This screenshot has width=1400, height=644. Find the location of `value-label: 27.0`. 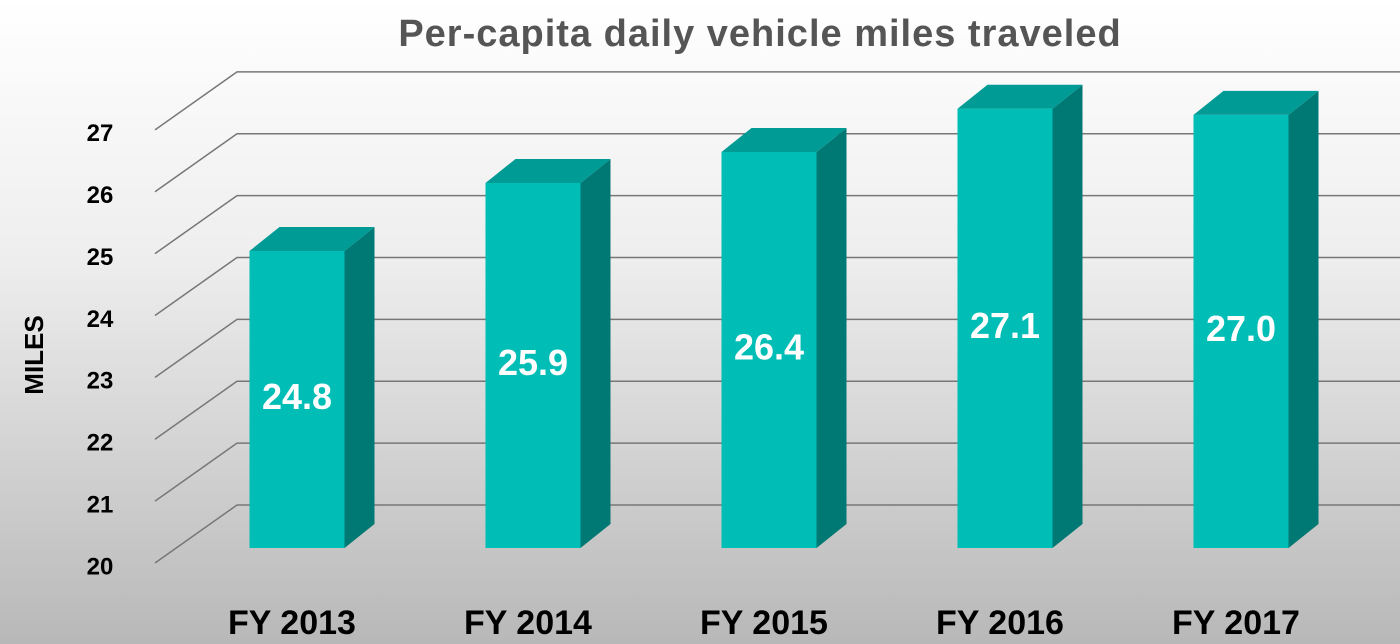

value-label: 27.0 is located at coordinates (1241, 328).